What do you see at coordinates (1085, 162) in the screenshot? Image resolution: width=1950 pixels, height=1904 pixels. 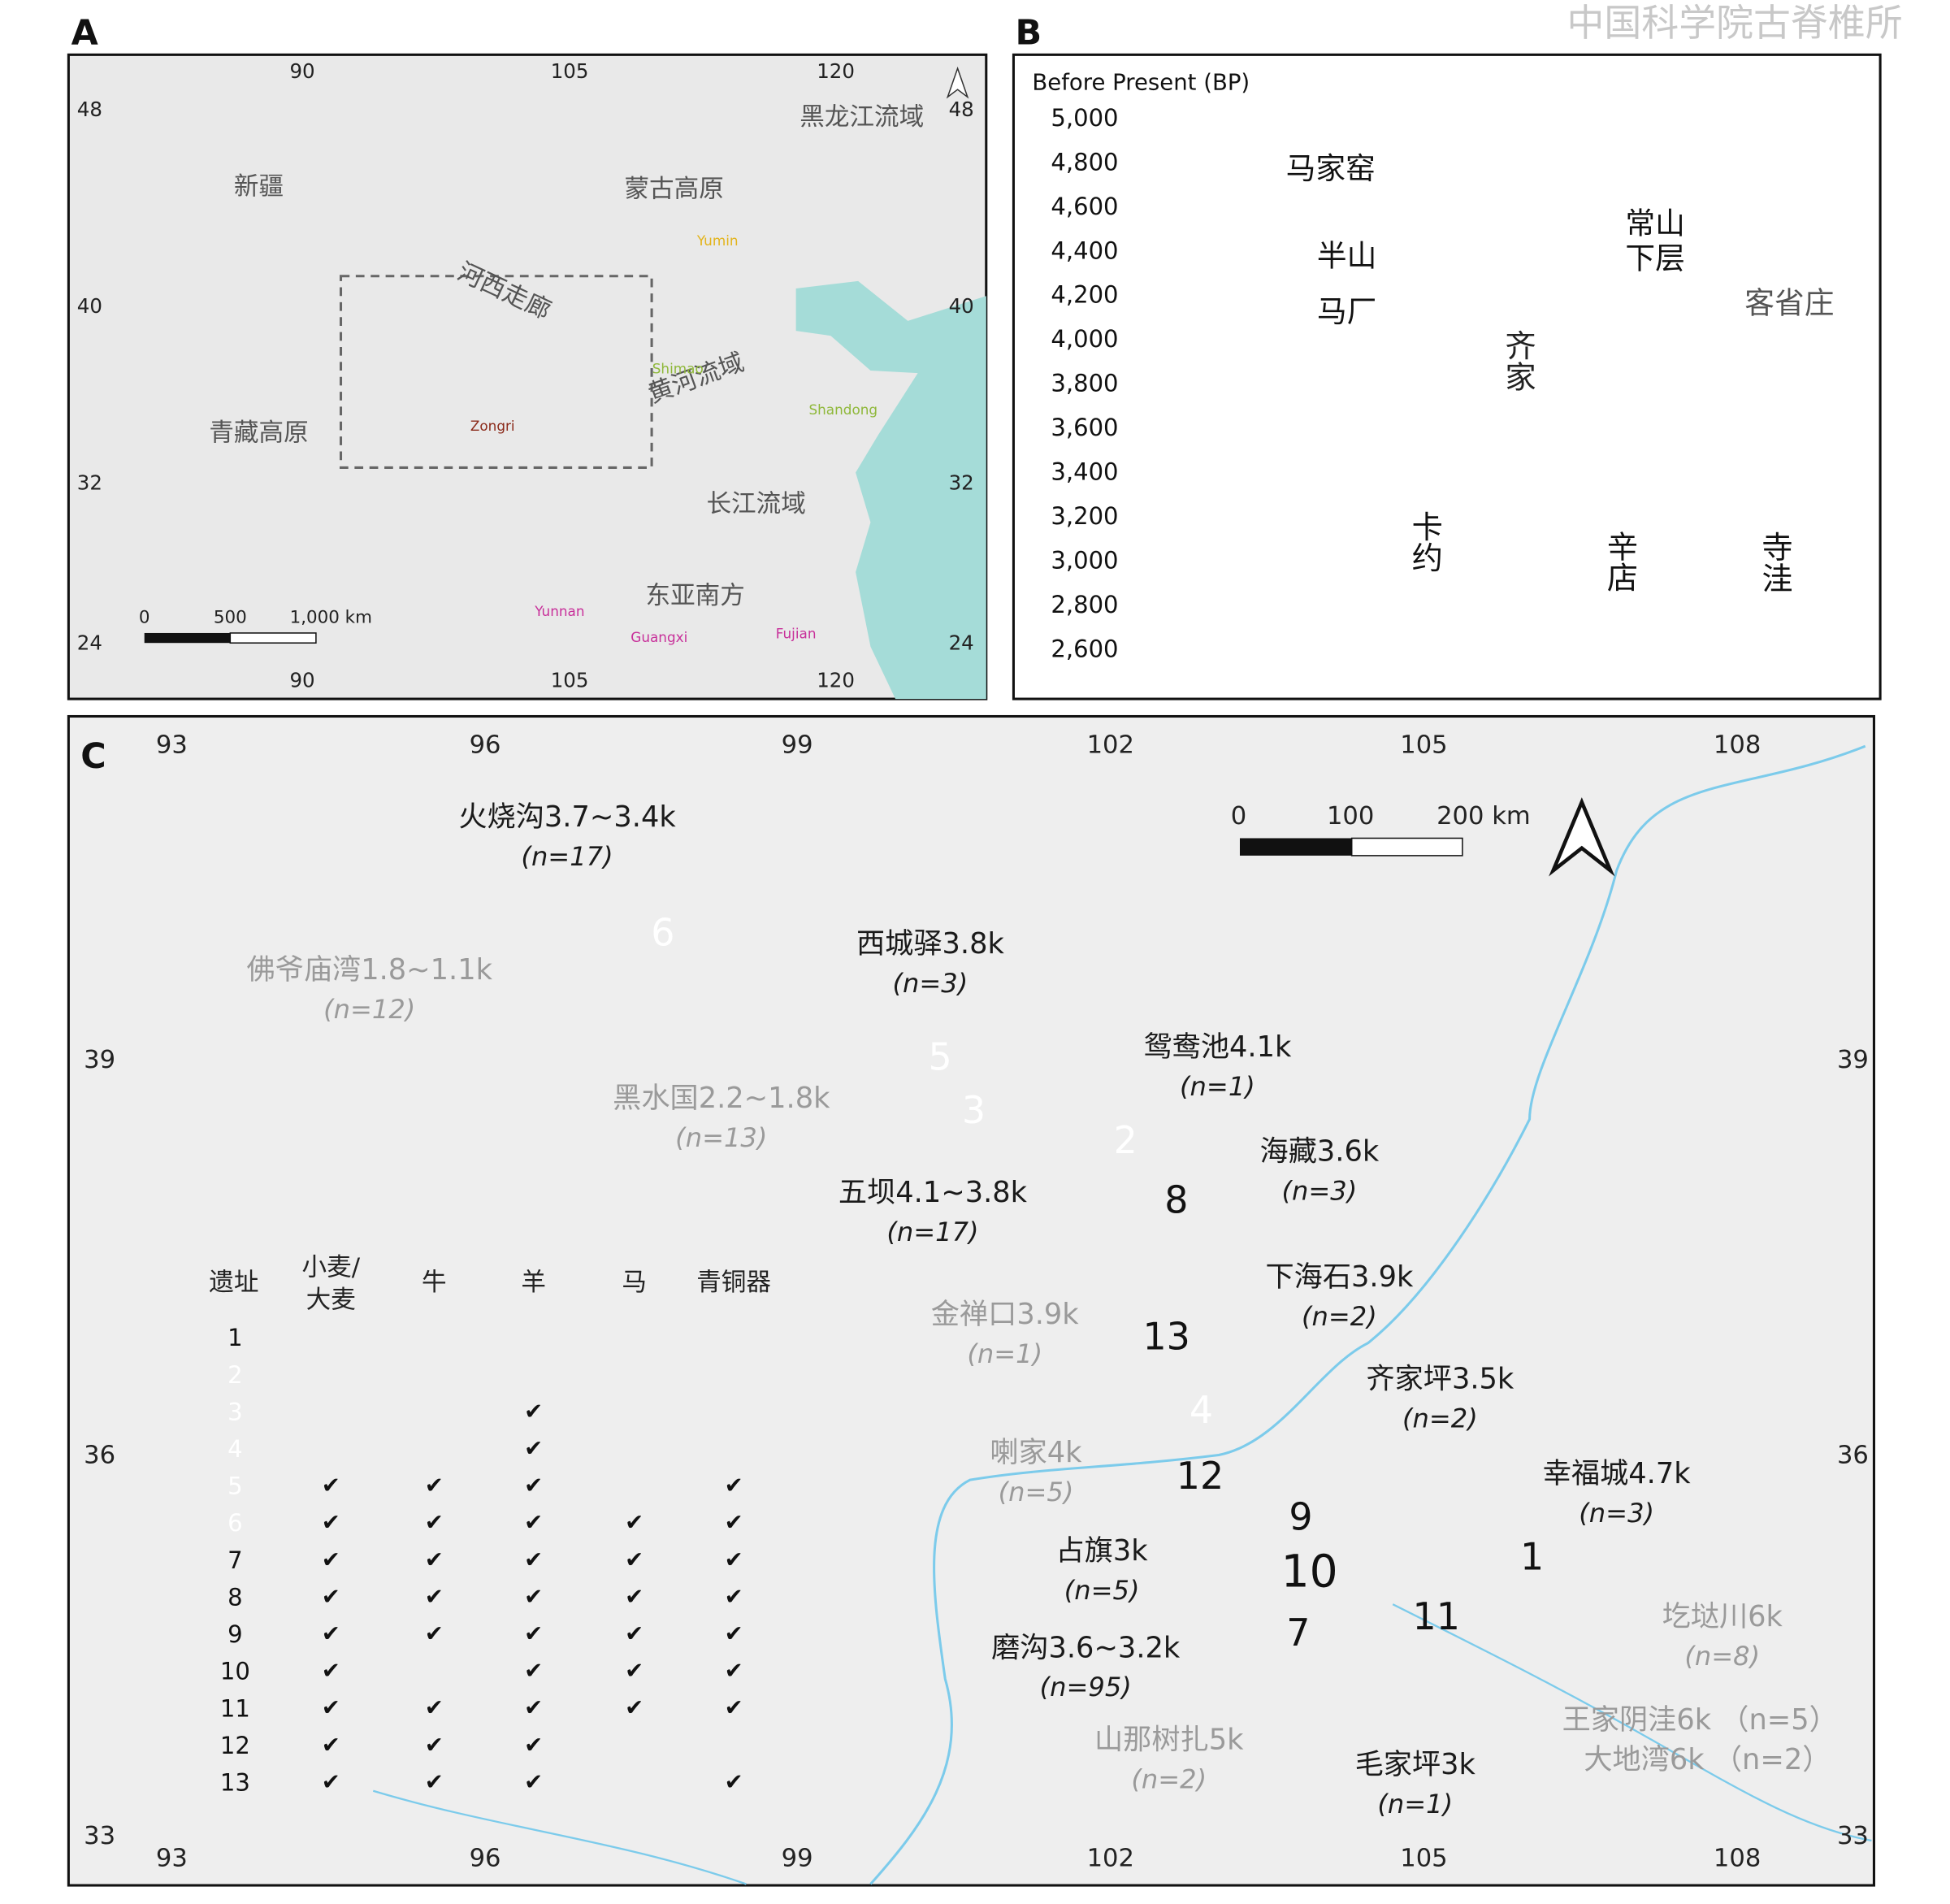 I see `axis-tick-label: 4,800` at bounding box center [1085, 162].